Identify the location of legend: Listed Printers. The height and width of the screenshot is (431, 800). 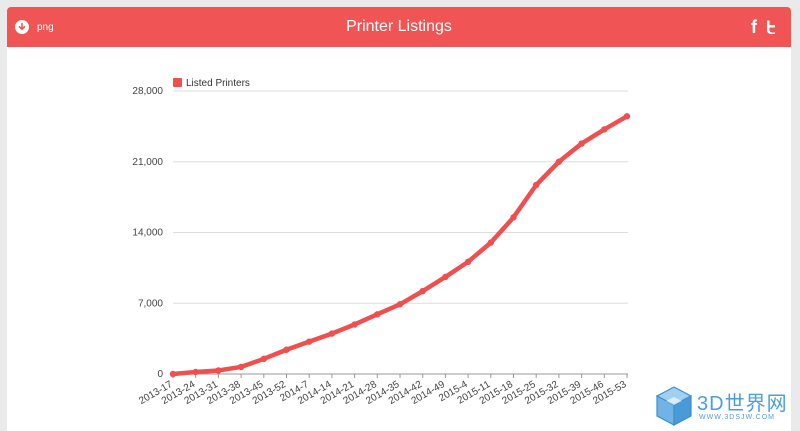
(211, 83).